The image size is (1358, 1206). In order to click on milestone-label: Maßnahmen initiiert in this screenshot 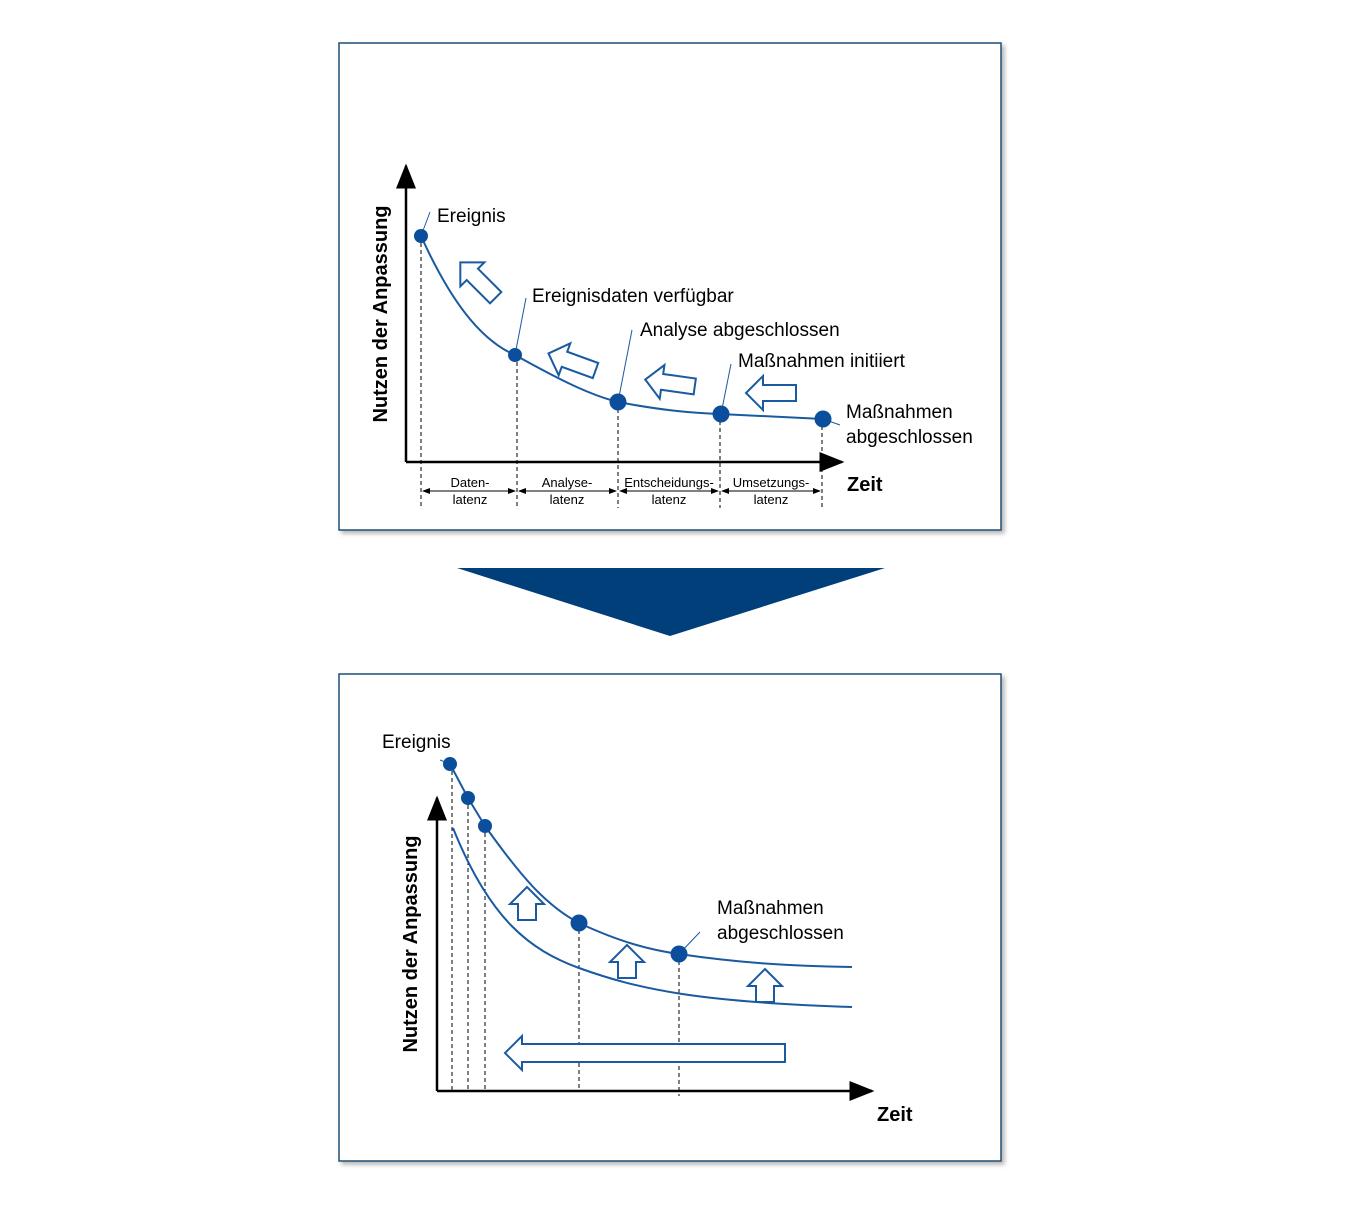, I will do `click(822, 361)`.